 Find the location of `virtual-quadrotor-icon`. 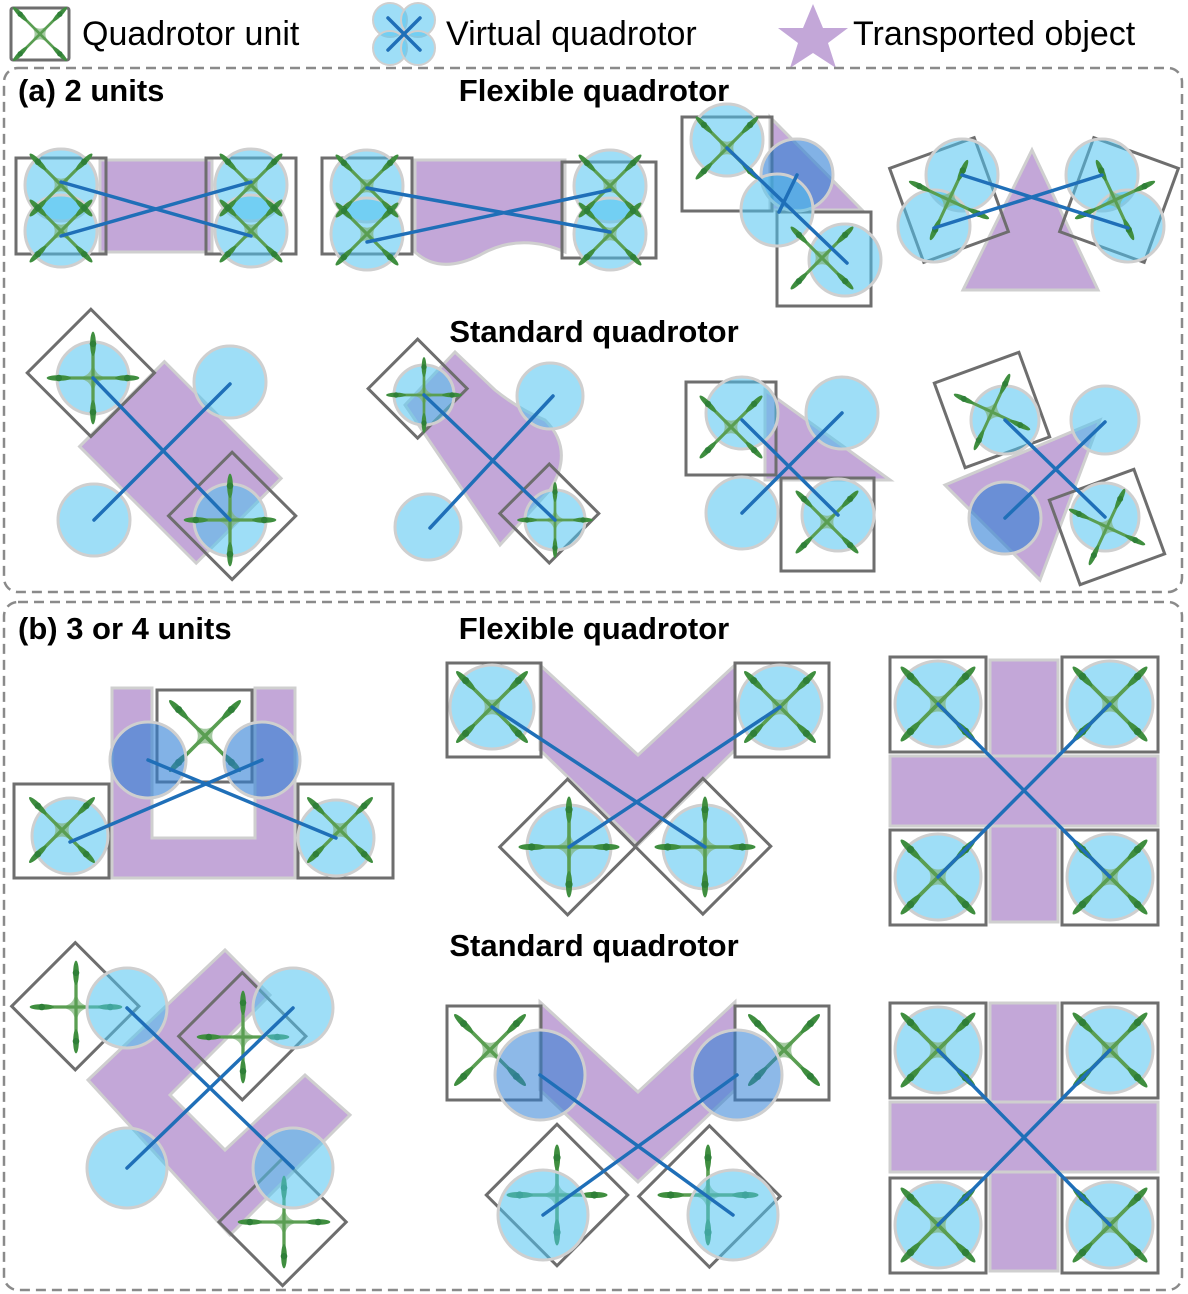

virtual-quadrotor-icon is located at coordinates (404, 34).